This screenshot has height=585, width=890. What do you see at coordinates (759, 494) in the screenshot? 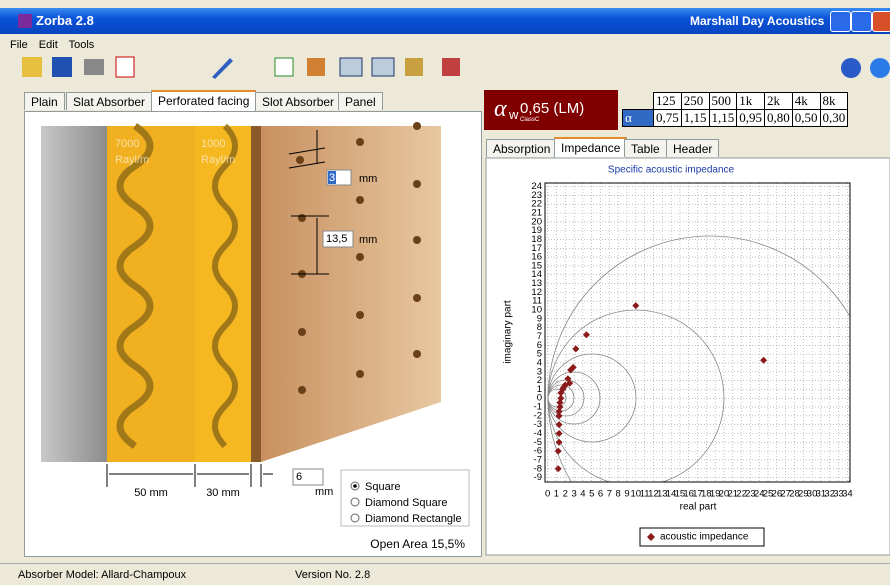
I see `x-tick-label: 24` at bounding box center [759, 494].